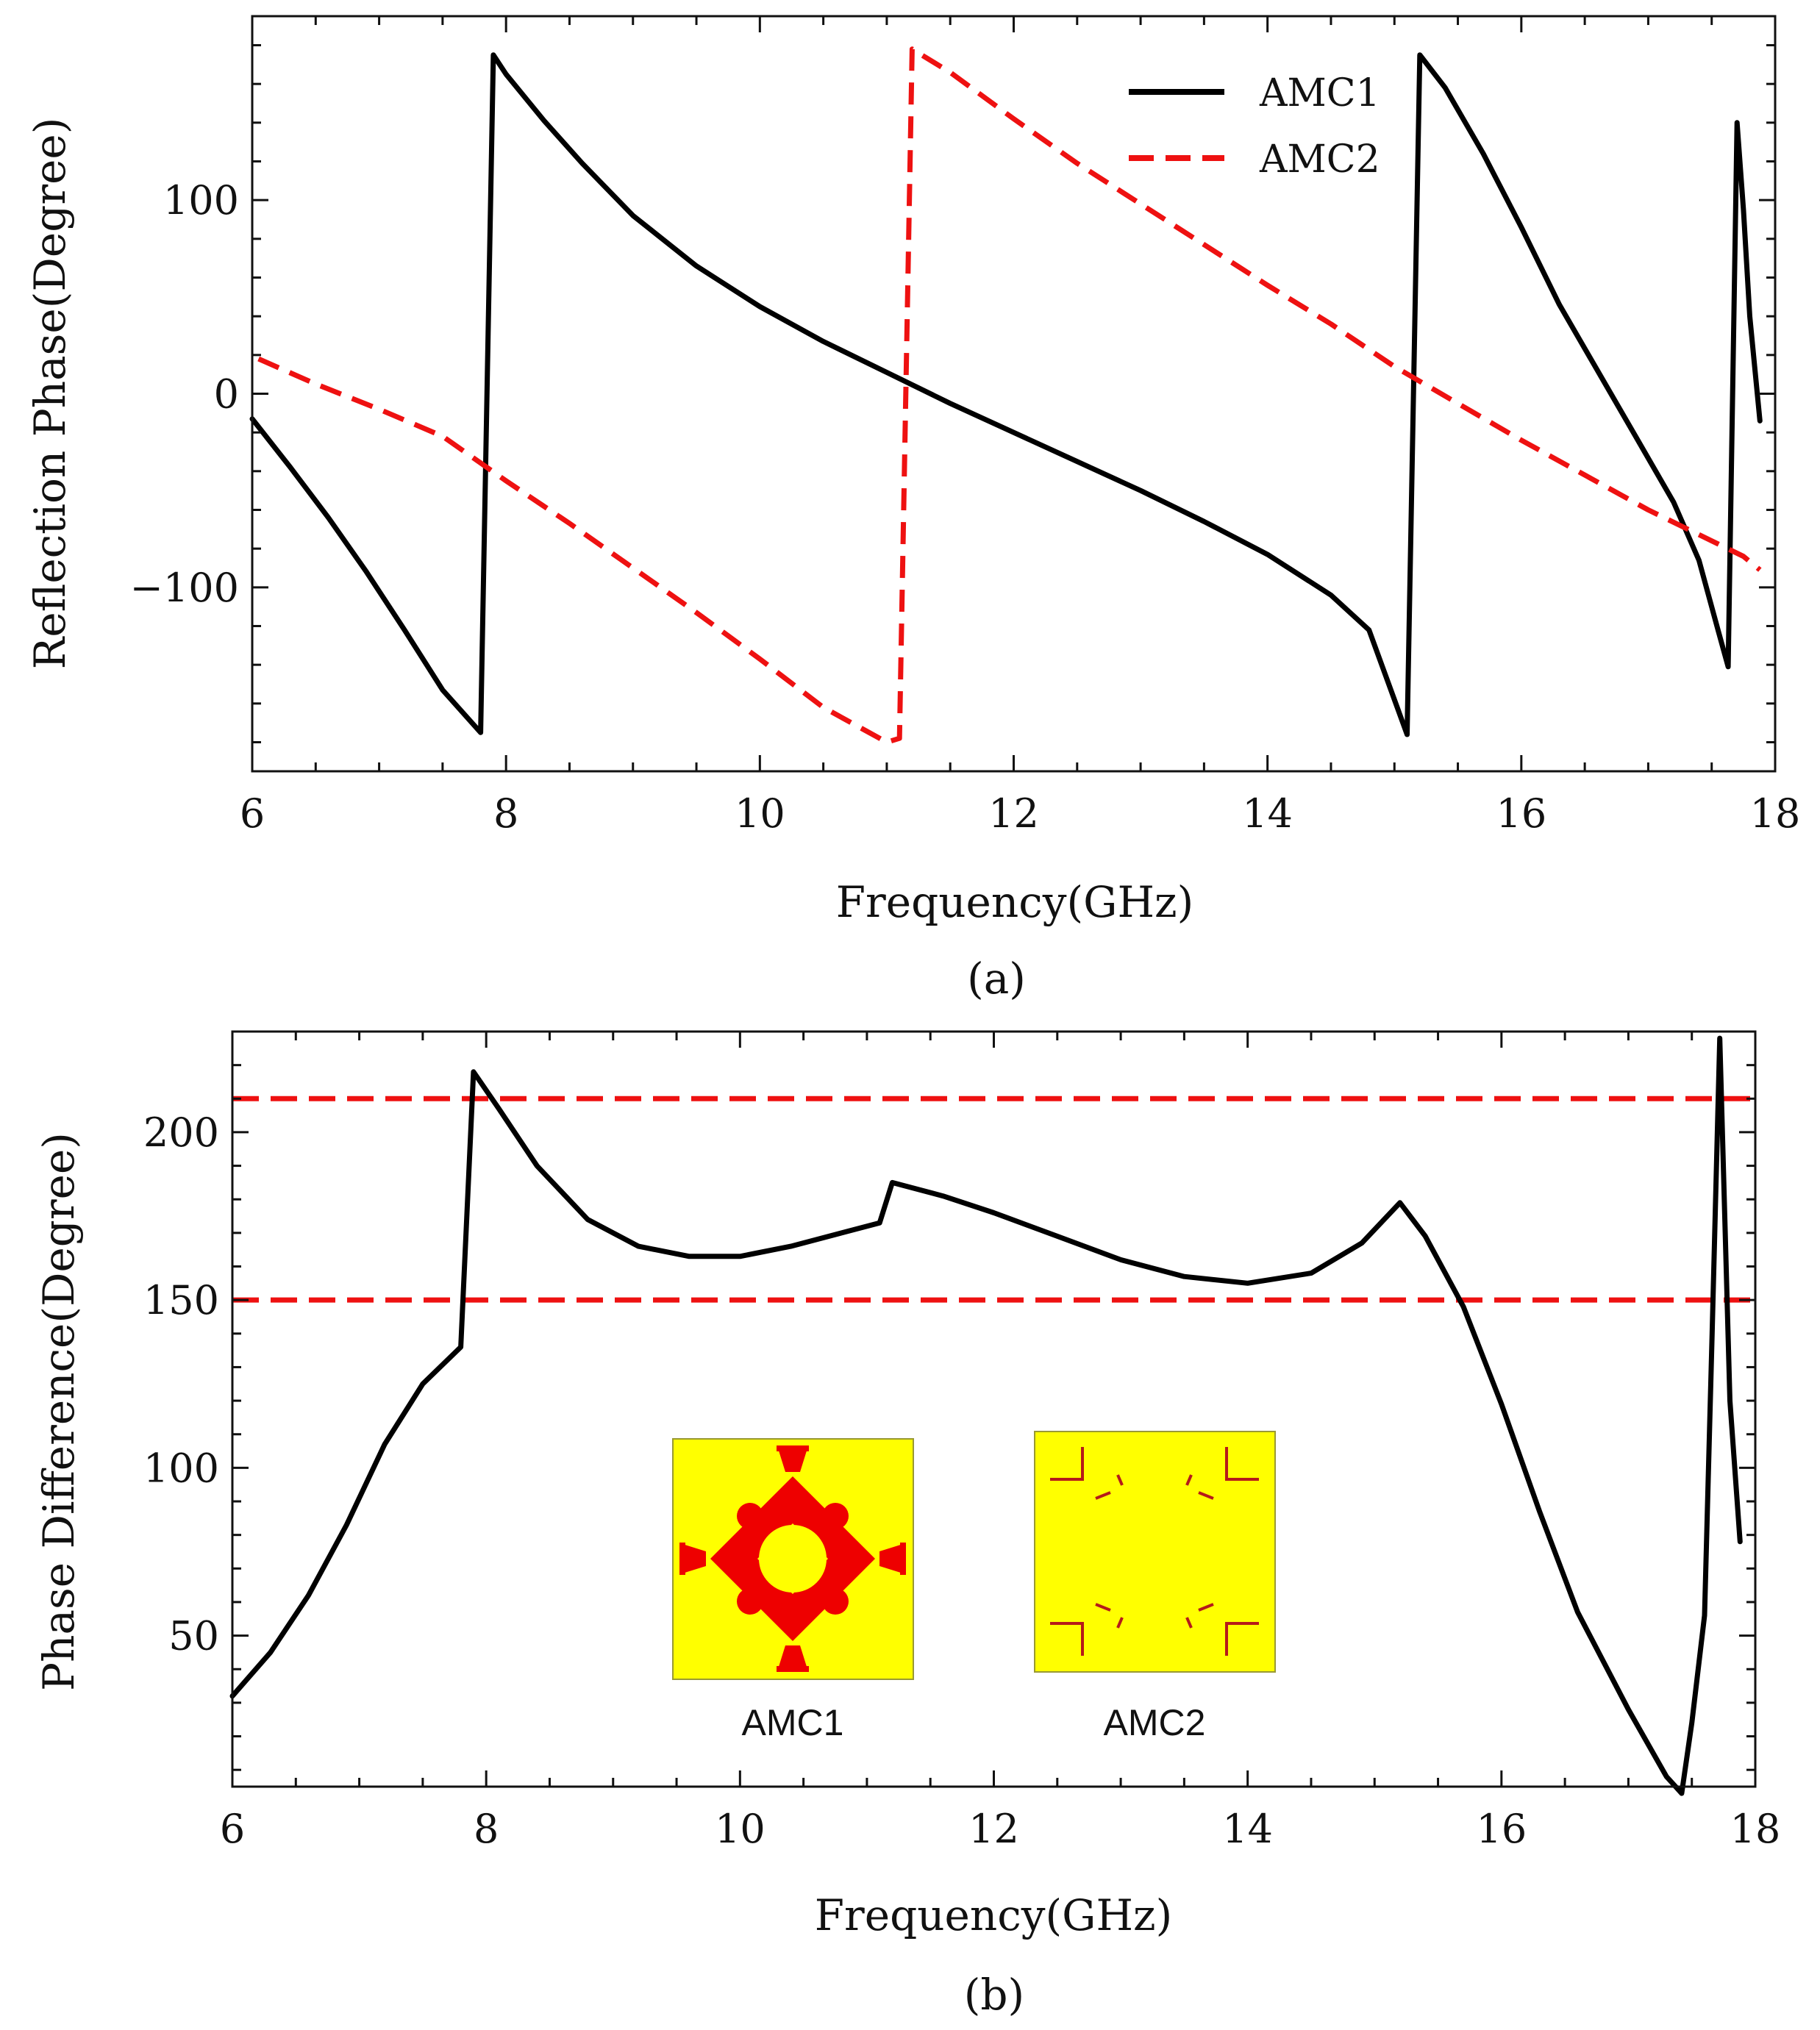 The width and height of the screenshot is (1820, 2030). I want to click on y-tick-label: −100, so click(184, 588).